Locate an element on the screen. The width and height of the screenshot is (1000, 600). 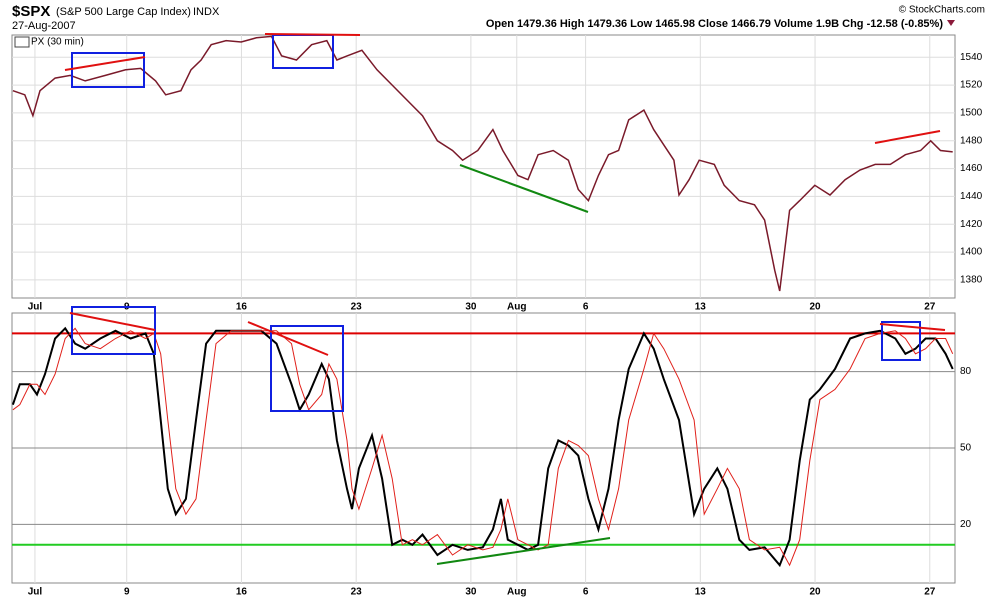
x-tick-label: 9 is located at coordinates (127, 592).